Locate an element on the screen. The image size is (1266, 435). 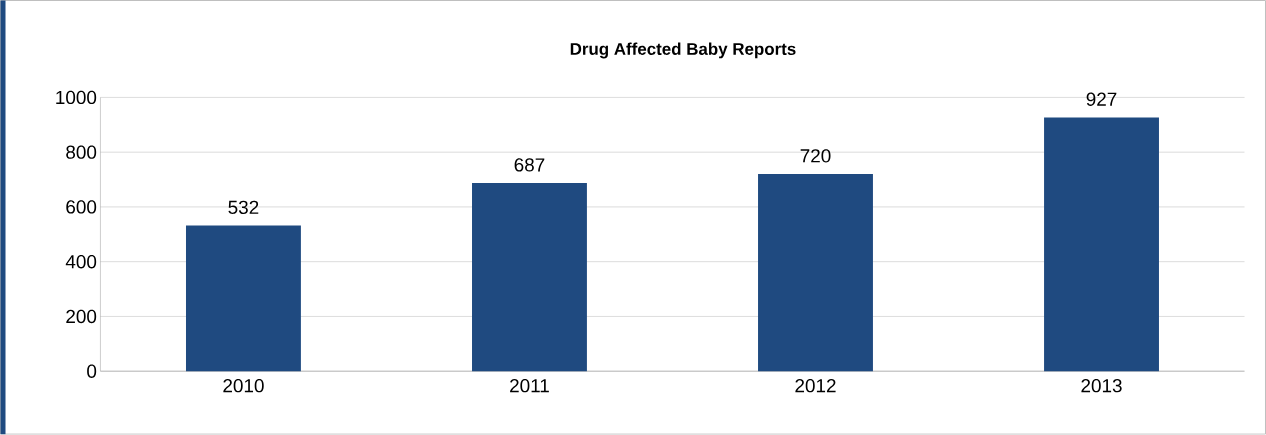
y-tick-label: 600 is located at coordinates (81, 207).